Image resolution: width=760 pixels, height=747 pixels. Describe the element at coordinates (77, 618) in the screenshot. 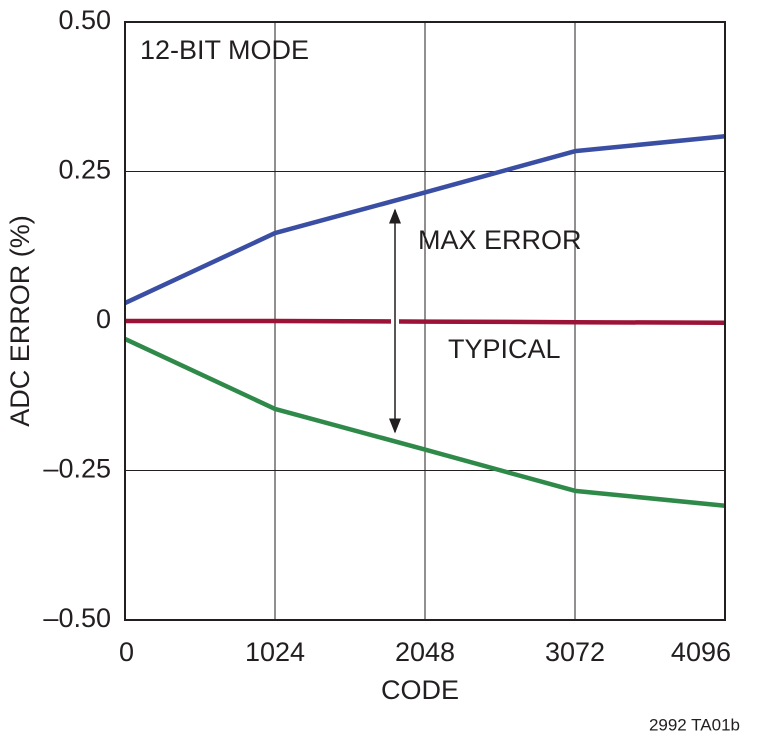

I see `y-tick-label: –0.50` at that location.